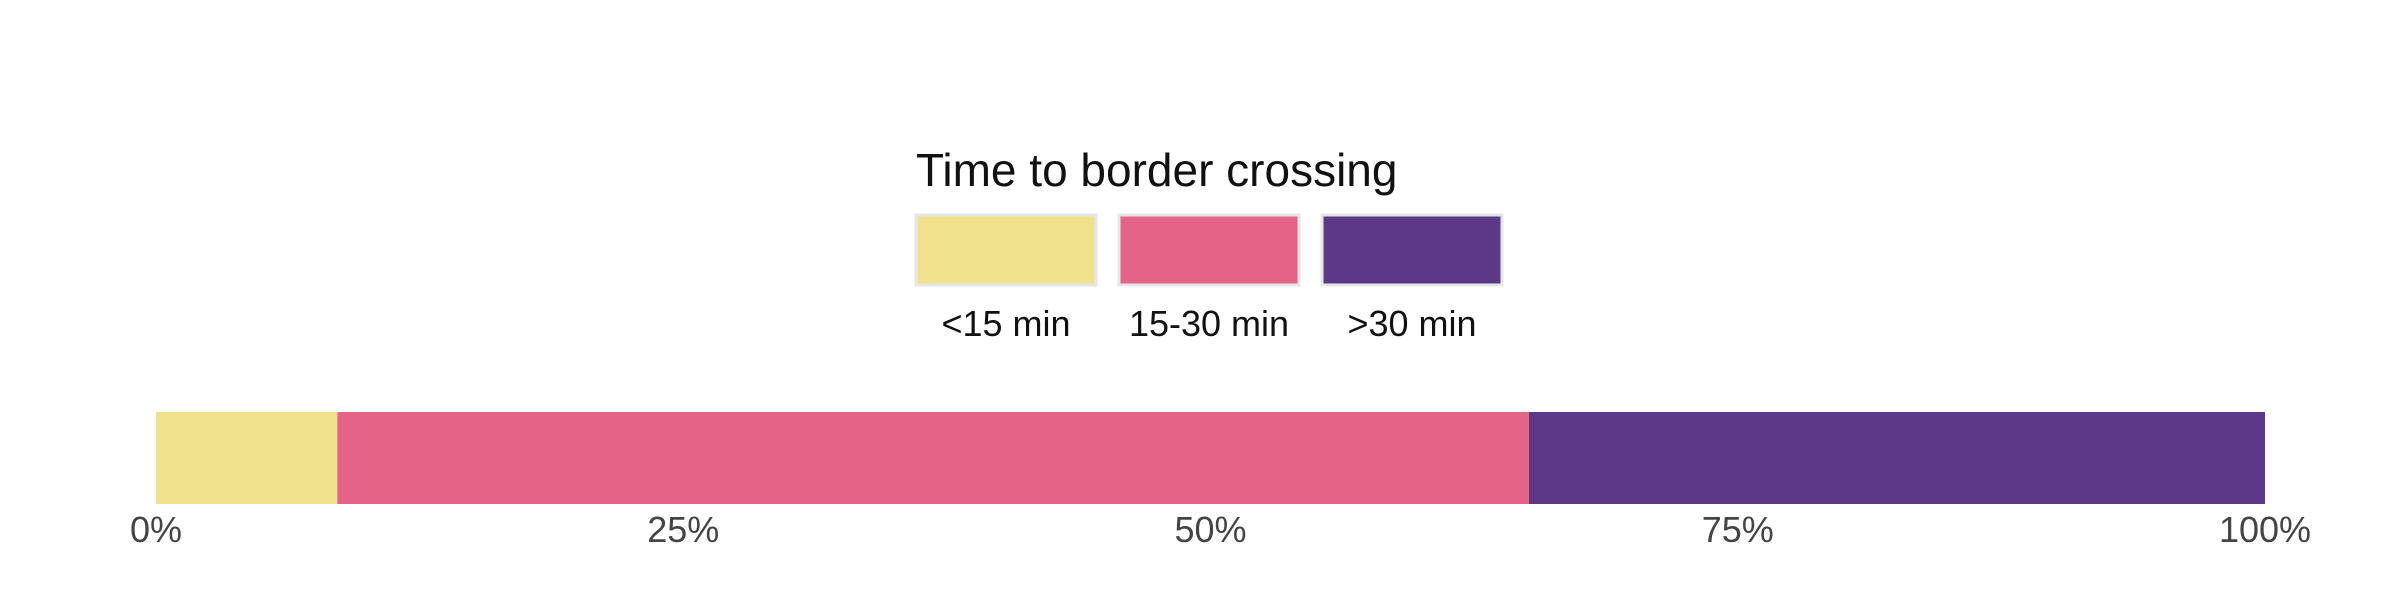 The image size is (2400, 600). I want to click on legend-label-15-30-min: 15-30 min, so click(1209, 323).